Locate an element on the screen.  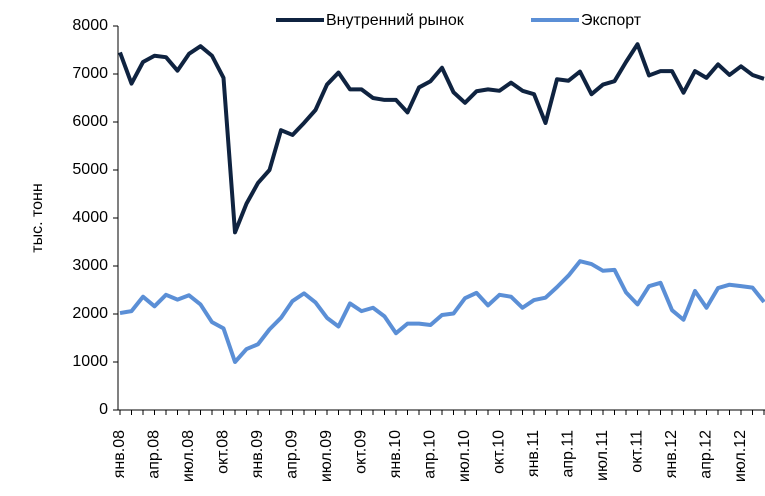
x-tick-label: янв.10 is located at coordinates (395, 454).